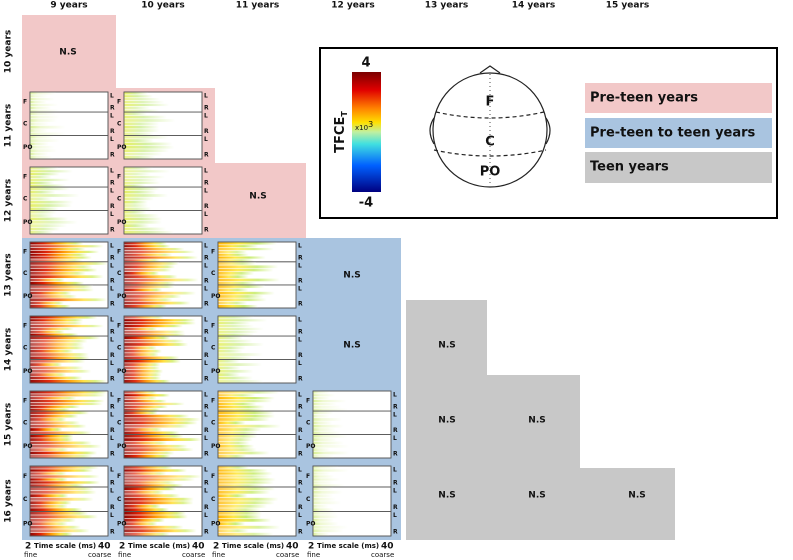 The width and height of the screenshot is (793, 560). I want to click on column-header: 12 years, so click(353, 6).